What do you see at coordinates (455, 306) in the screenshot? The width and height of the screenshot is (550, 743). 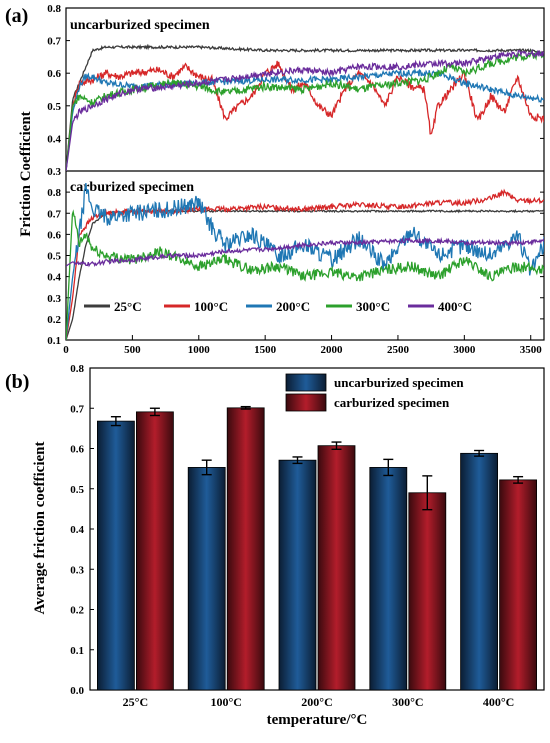 I see `legend-label-400-c: 400°C` at bounding box center [455, 306].